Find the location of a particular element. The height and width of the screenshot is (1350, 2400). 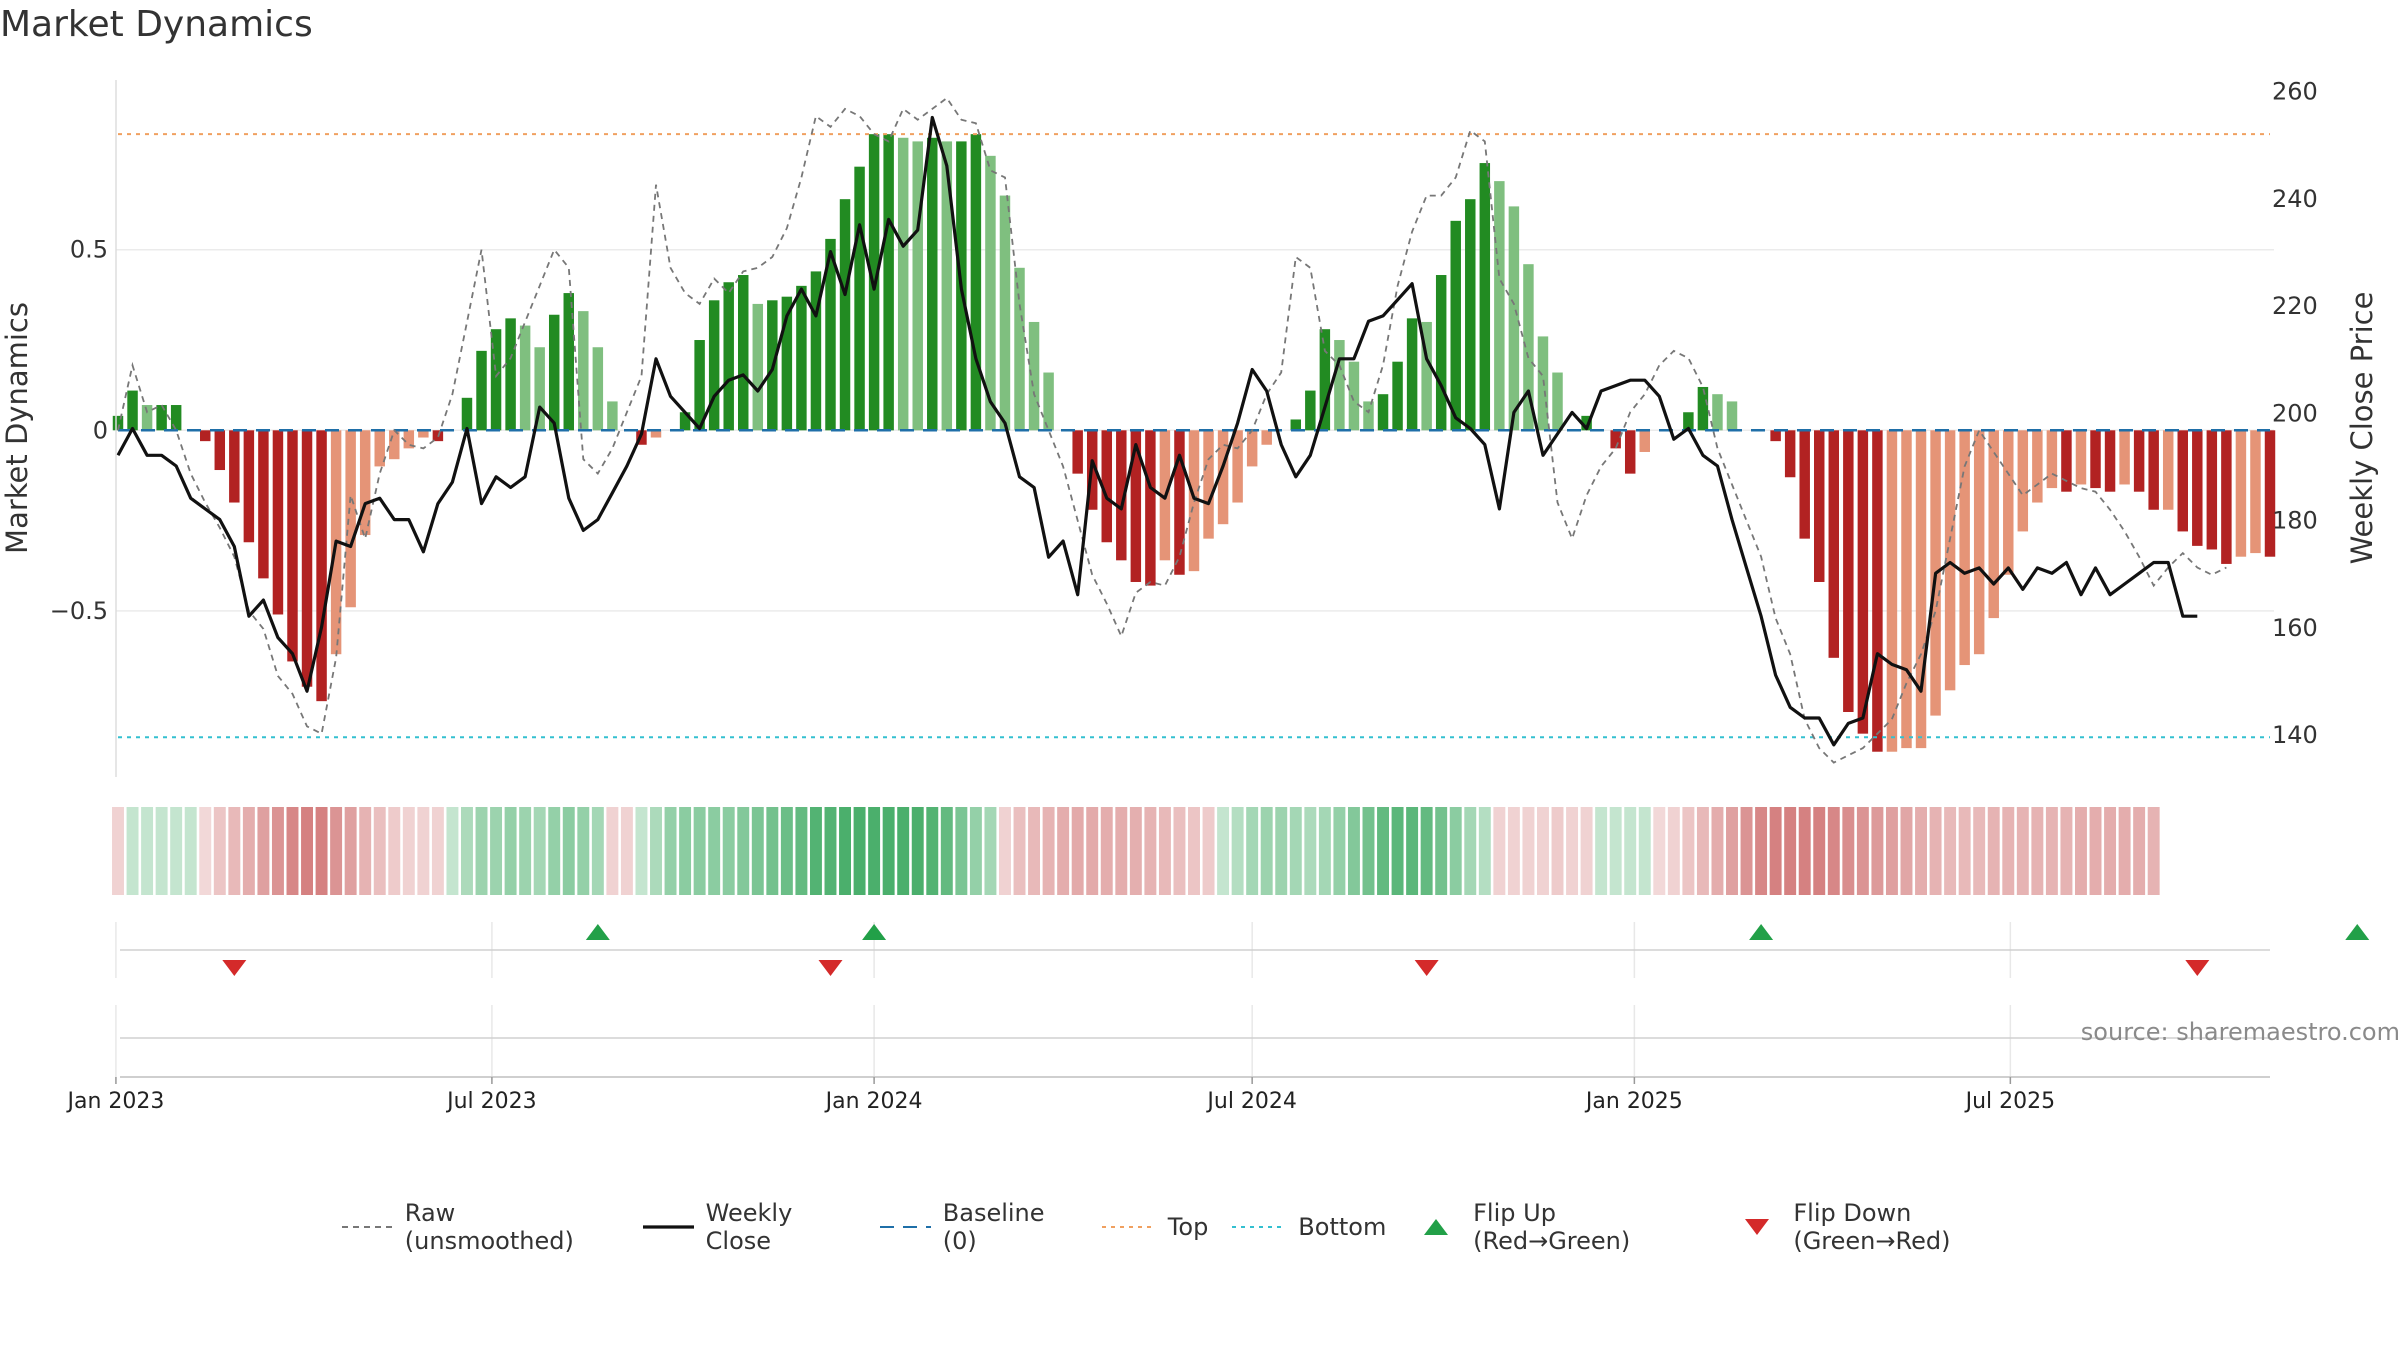

legend-flip-up-icon is located at coordinates (1436, 1227).